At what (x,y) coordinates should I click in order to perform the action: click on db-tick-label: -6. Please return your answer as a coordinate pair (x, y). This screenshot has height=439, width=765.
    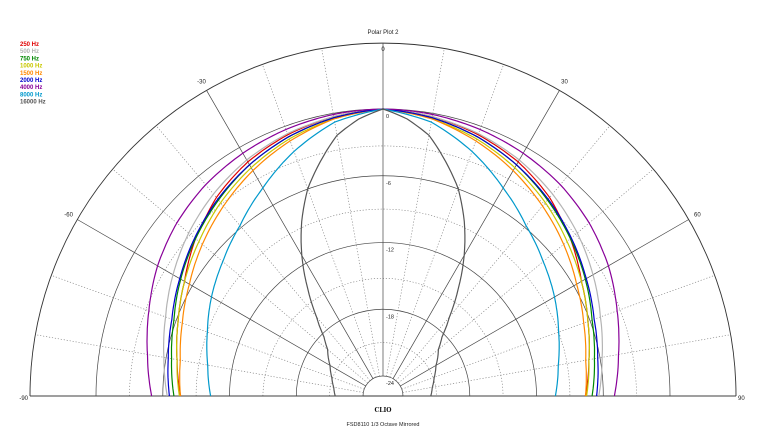
    Looking at the image, I should click on (388, 184).